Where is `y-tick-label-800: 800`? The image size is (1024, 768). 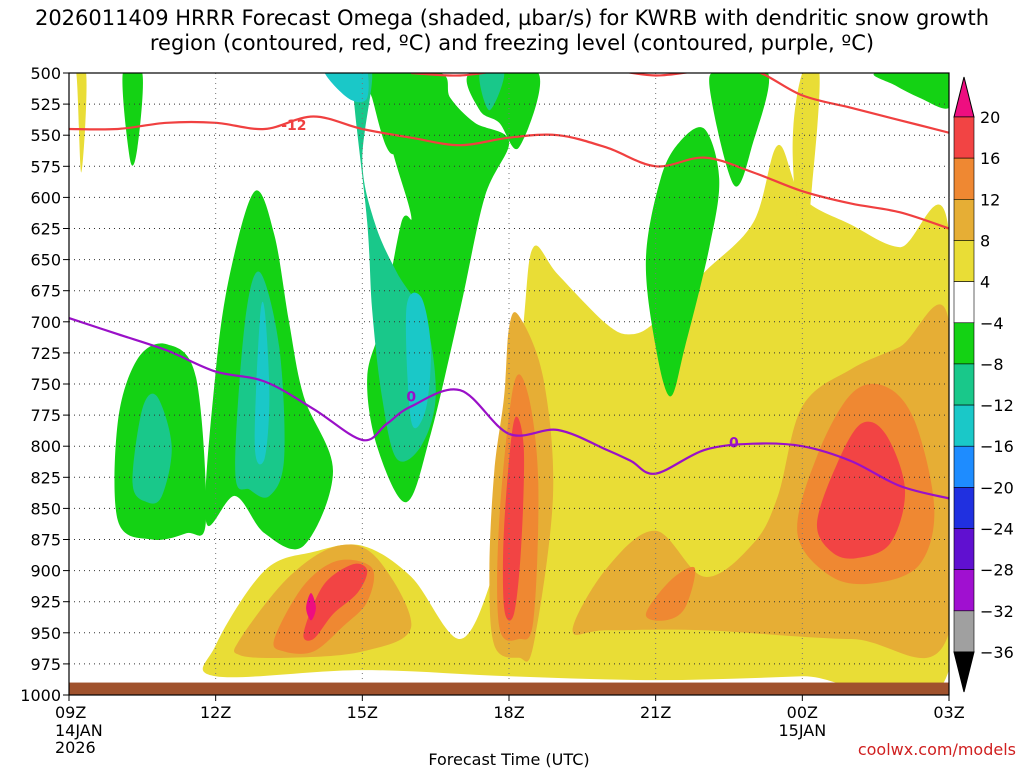 y-tick-label-800: 800 is located at coordinates (45, 446).